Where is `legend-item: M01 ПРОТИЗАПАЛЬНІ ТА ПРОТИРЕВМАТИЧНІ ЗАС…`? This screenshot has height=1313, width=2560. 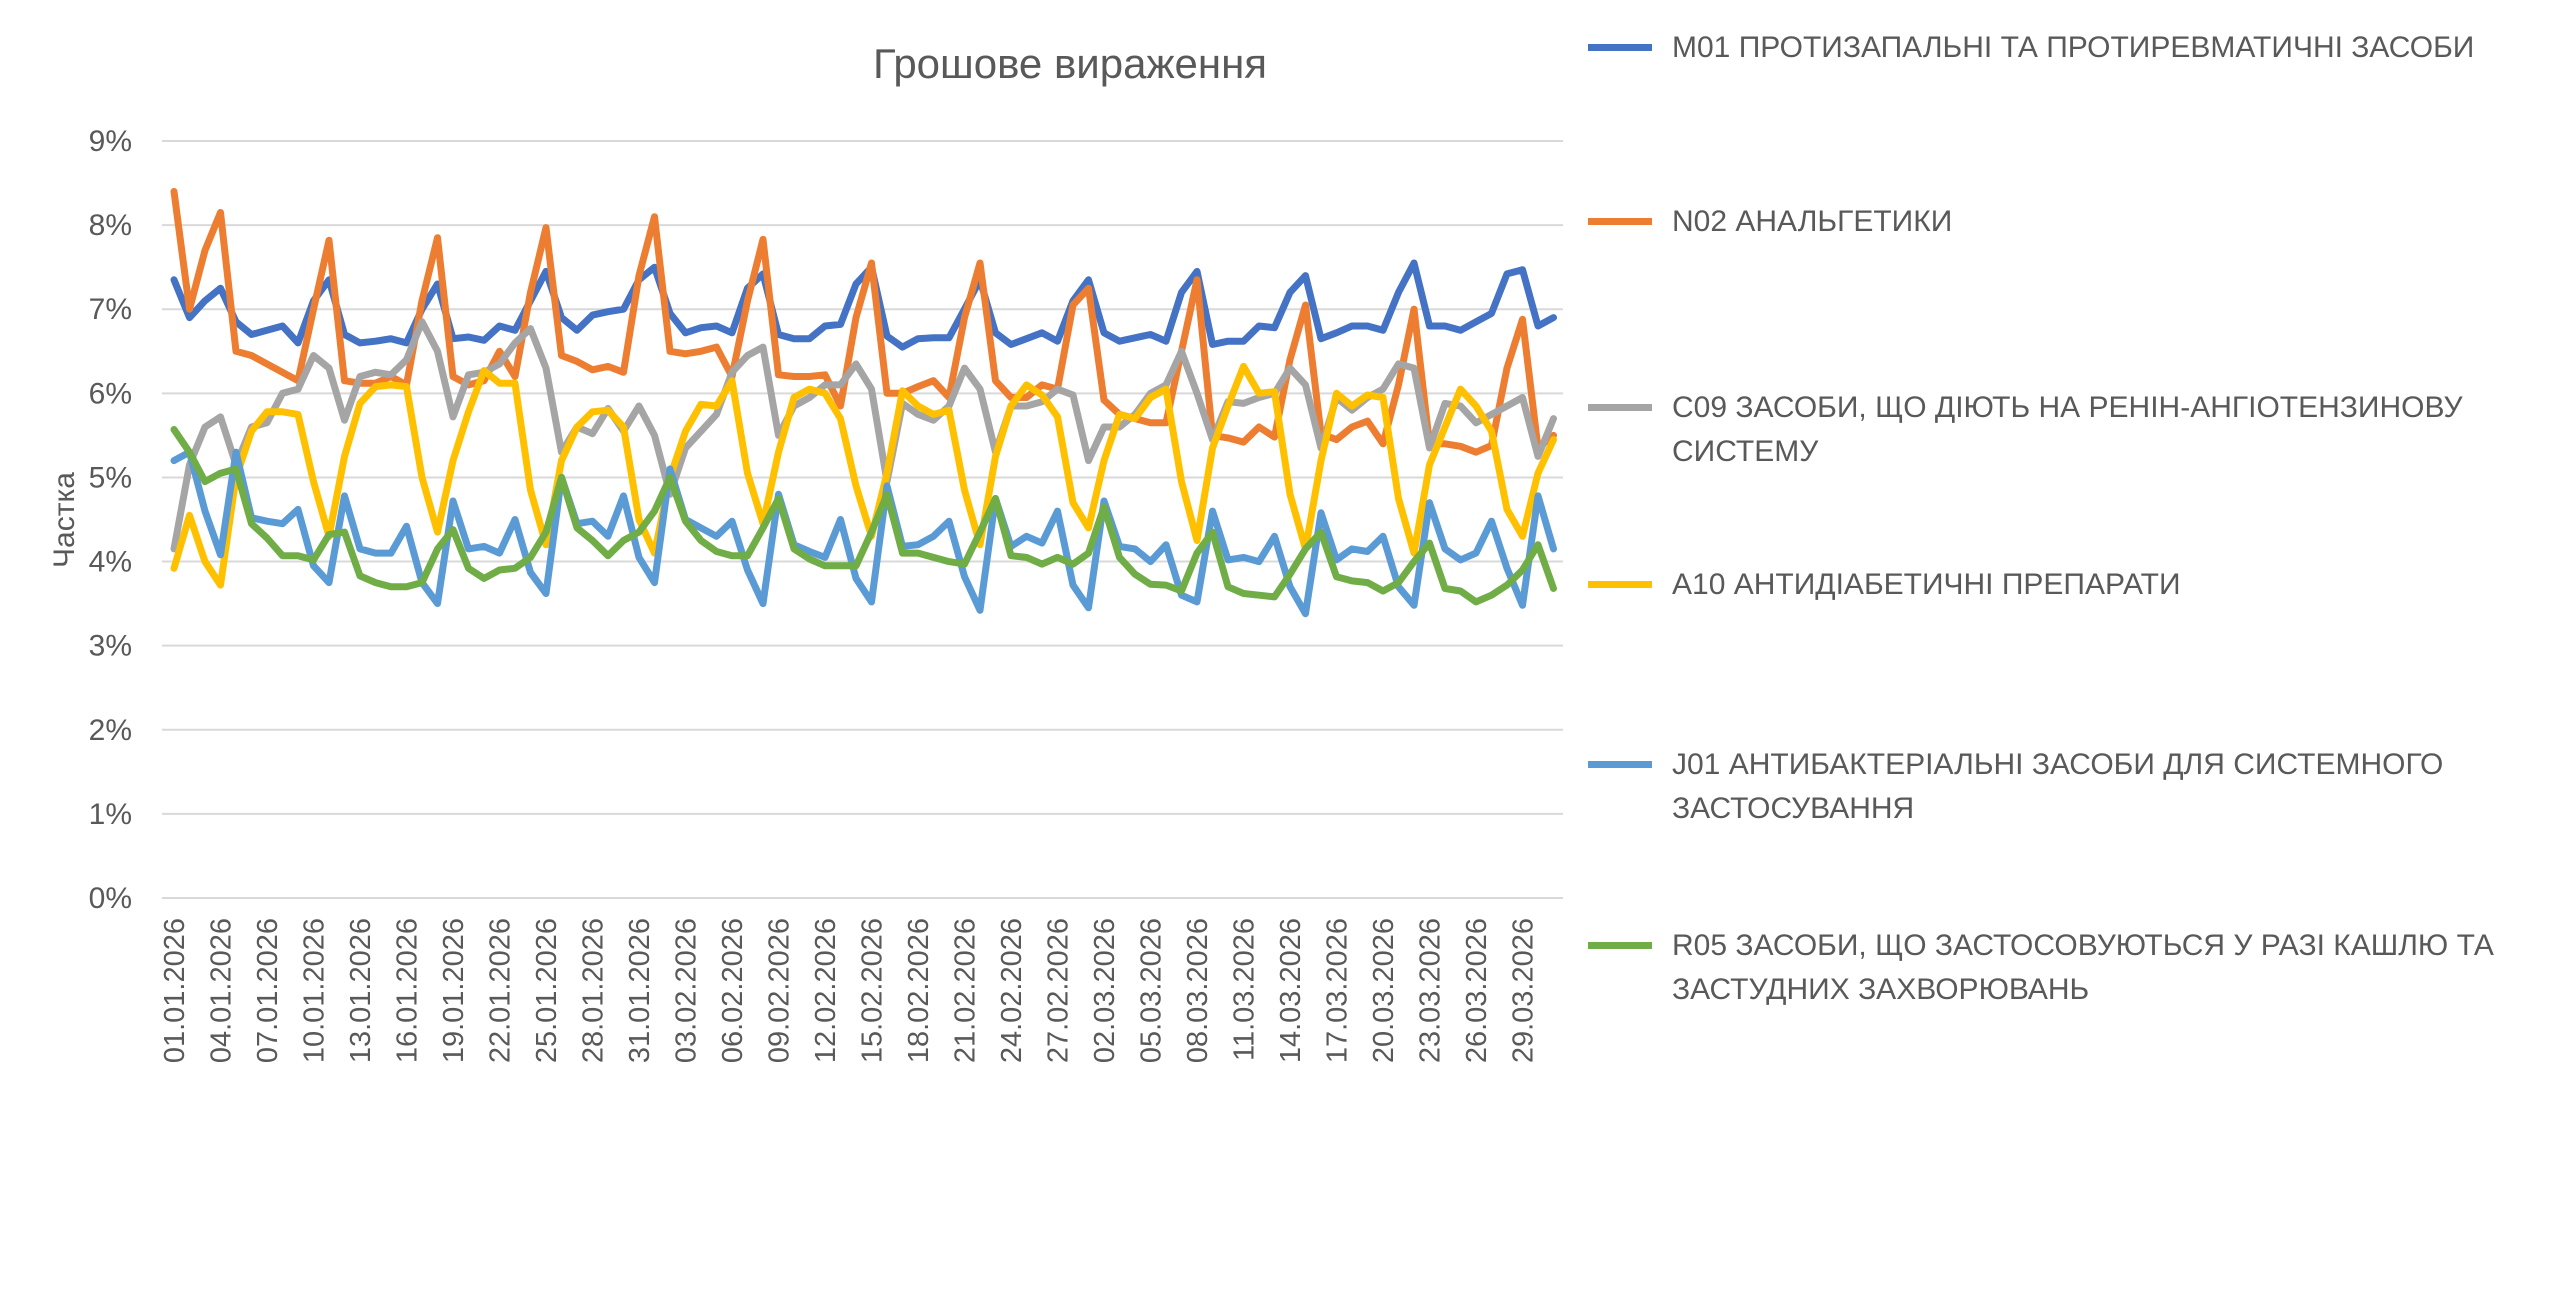 legend-item: M01 ПРОТИЗАПАЛЬНІ ТА ПРОТИРЕВМАТИЧНІ ЗАС… is located at coordinates (2060, 48).